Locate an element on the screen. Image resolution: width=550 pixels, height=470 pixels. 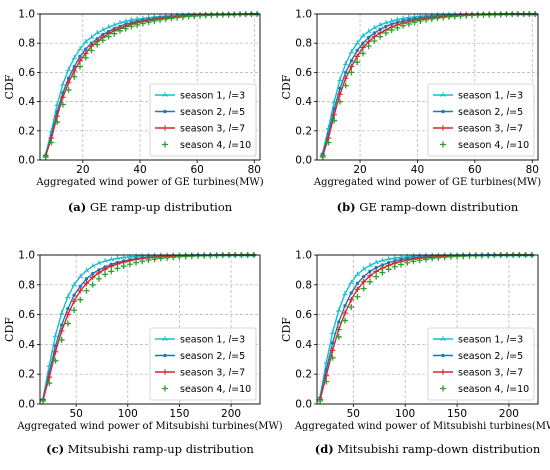
y-tick-label: 0.0 is located at coordinates (303, 161).